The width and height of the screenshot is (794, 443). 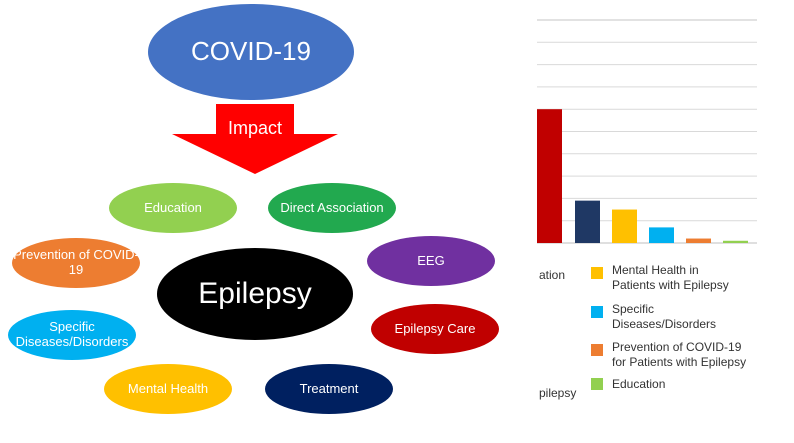 I want to click on eeg-node: EEG, so click(x=431, y=261).